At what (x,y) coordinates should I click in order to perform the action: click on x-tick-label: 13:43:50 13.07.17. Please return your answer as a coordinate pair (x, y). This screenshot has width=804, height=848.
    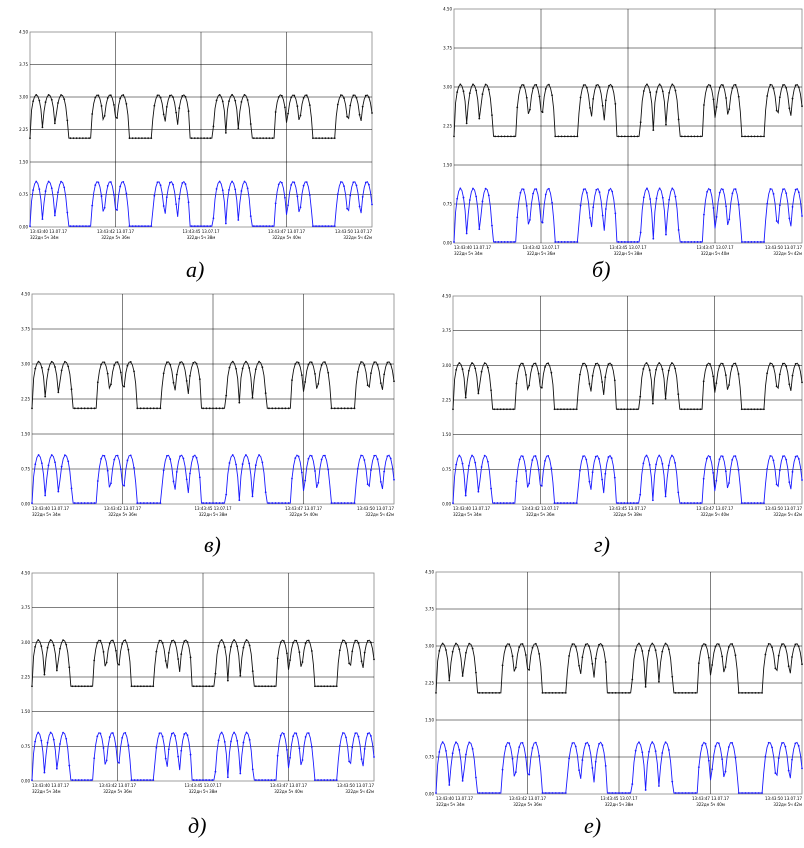
    Looking at the image, I should click on (784, 247).